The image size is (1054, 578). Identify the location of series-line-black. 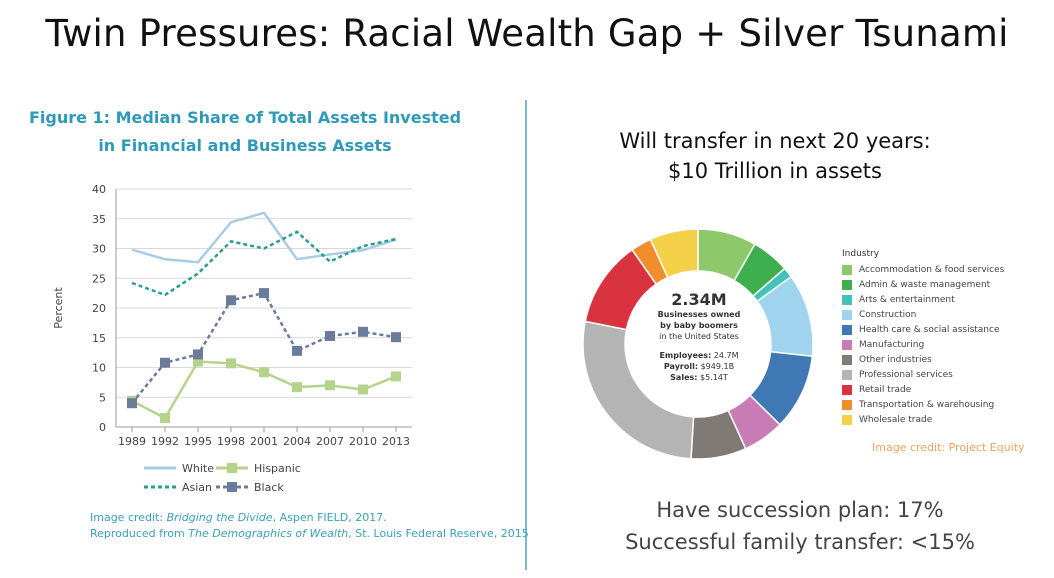
(264, 347).